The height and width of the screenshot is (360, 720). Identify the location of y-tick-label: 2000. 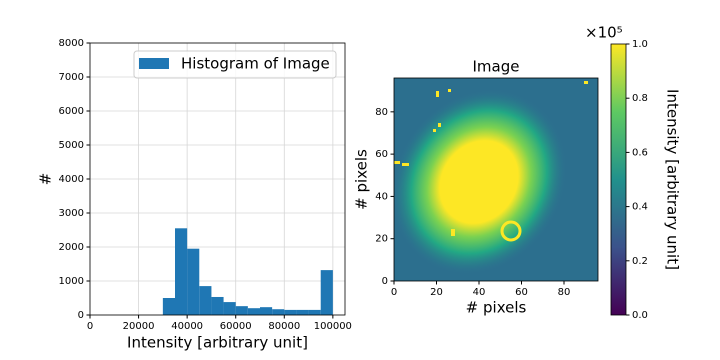
(71, 247).